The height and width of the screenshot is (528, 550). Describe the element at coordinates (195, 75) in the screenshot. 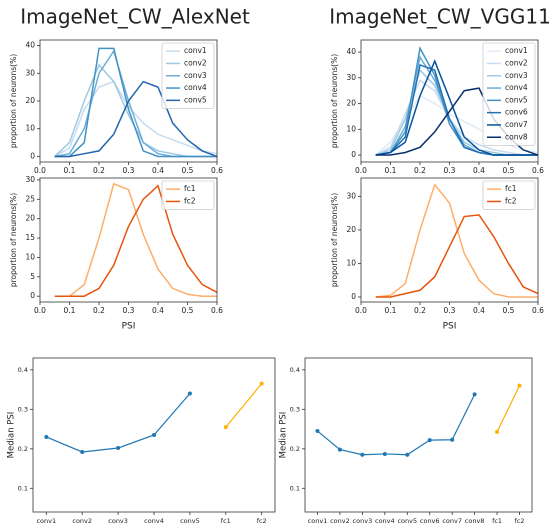

I see `legend-label: conv3` at that location.